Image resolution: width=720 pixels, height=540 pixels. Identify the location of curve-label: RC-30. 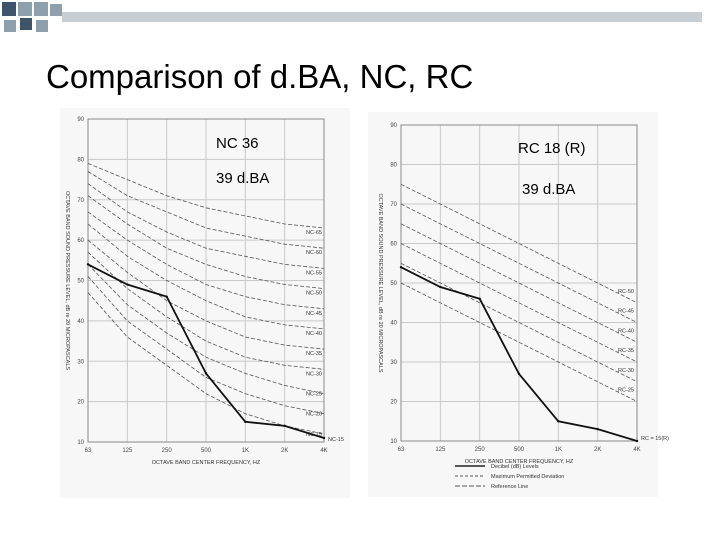
(626, 371).